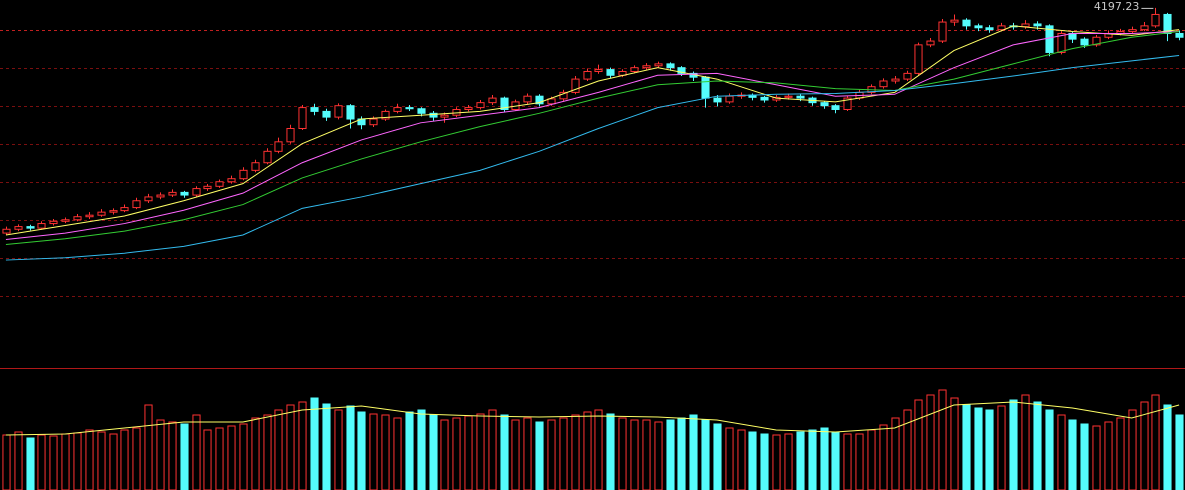  Describe the element at coordinates (592, 418) in the screenshot. I see `volume-average-line` at that location.